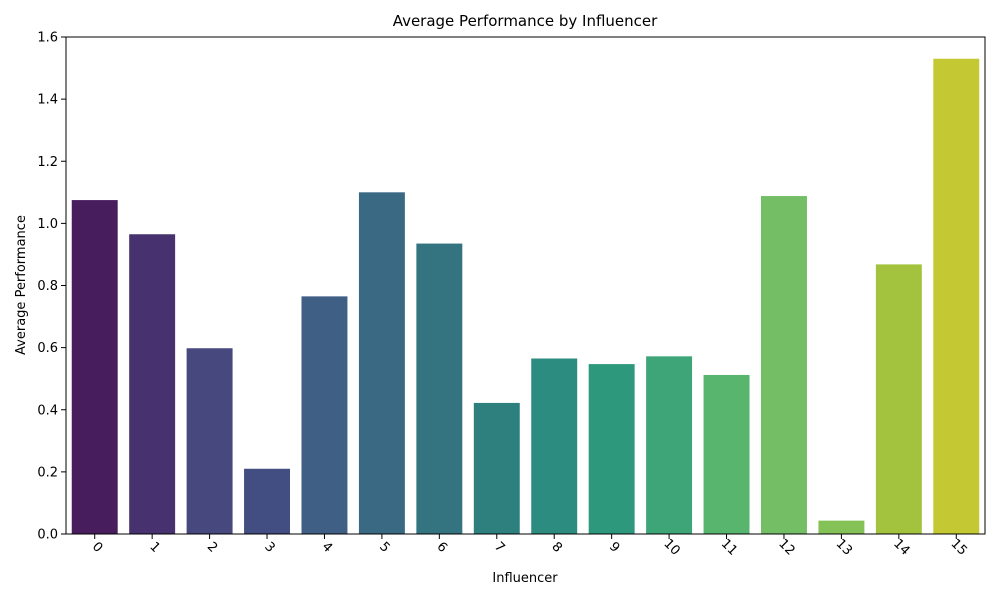 Image resolution: width=1000 pixels, height=600 pixels. What do you see at coordinates (47, 472) in the screenshot?
I see `y-tick-label: 0.2` at bounding box center [47, 472].